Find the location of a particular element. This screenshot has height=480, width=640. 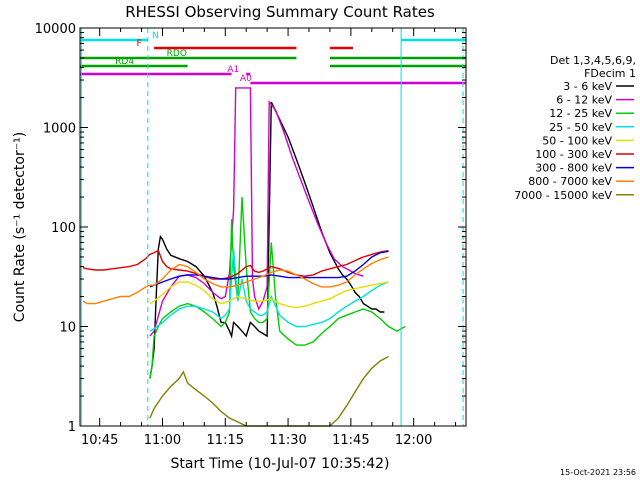

footer-timestamp: 15-Oct-2021 23:56 is located at coordinates (598, 472).